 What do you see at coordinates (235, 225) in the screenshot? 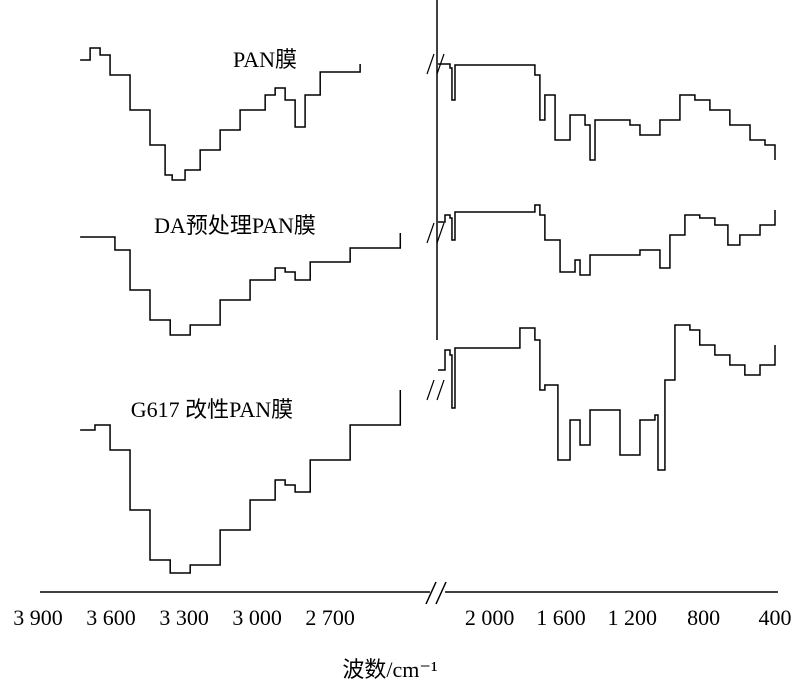
I see `series-label: DA预处理PAN膜` at bounding box center [235, 225].